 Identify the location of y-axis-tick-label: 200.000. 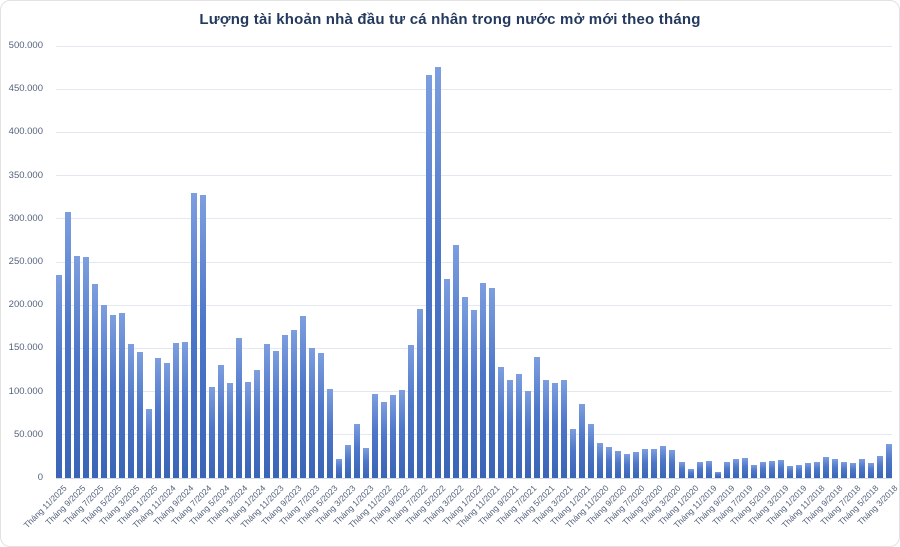
(25, 305).